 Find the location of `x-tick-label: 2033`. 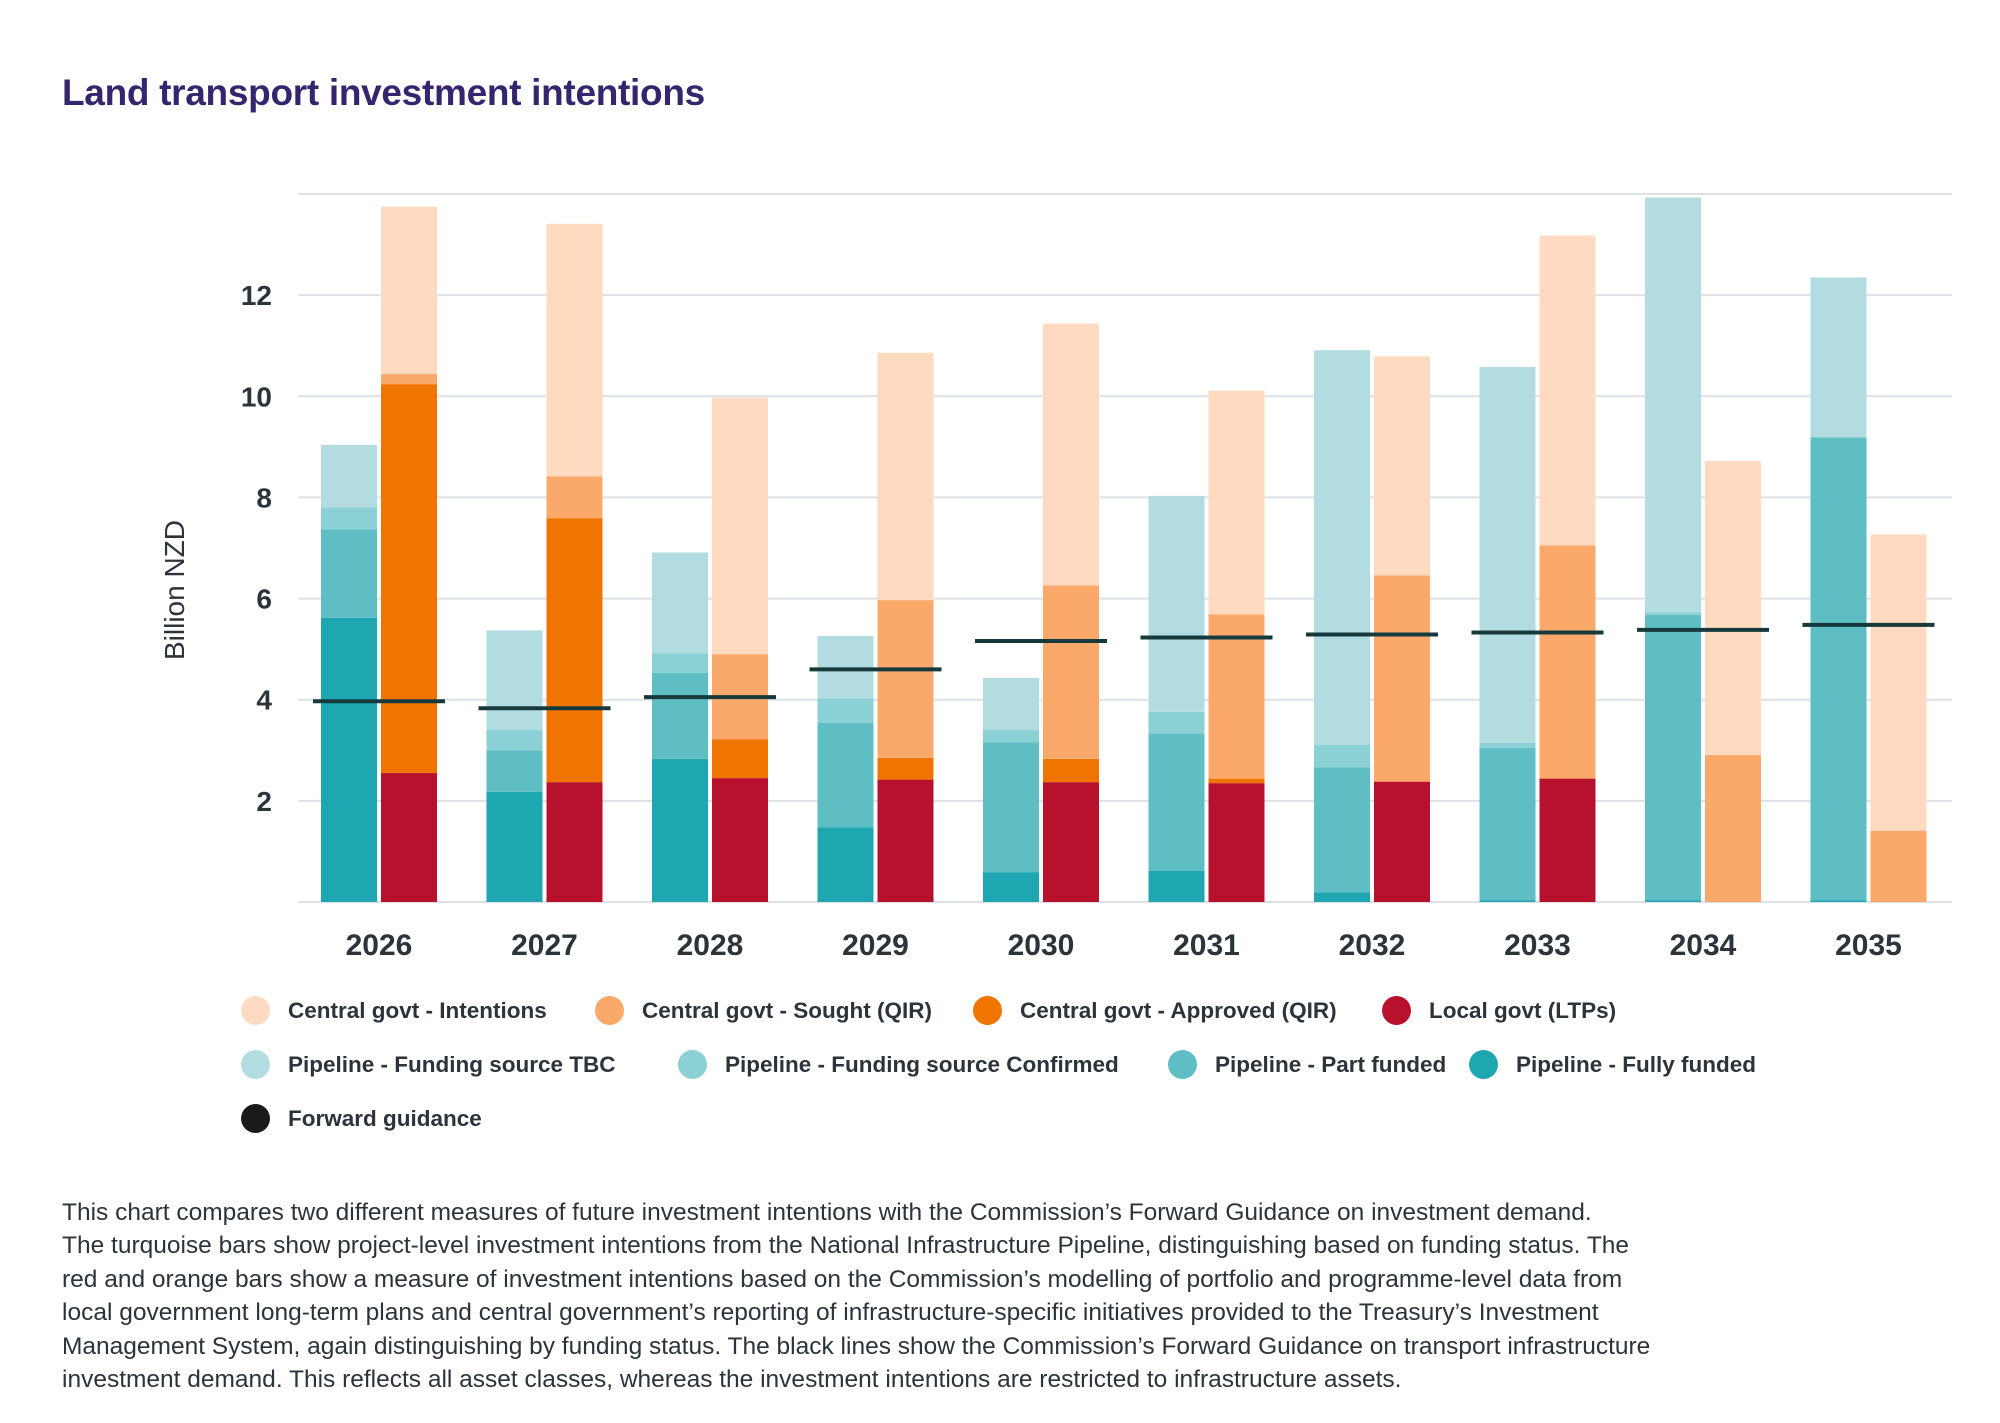

x-tick-label: 2033 is located at coordinates (1537, 945).